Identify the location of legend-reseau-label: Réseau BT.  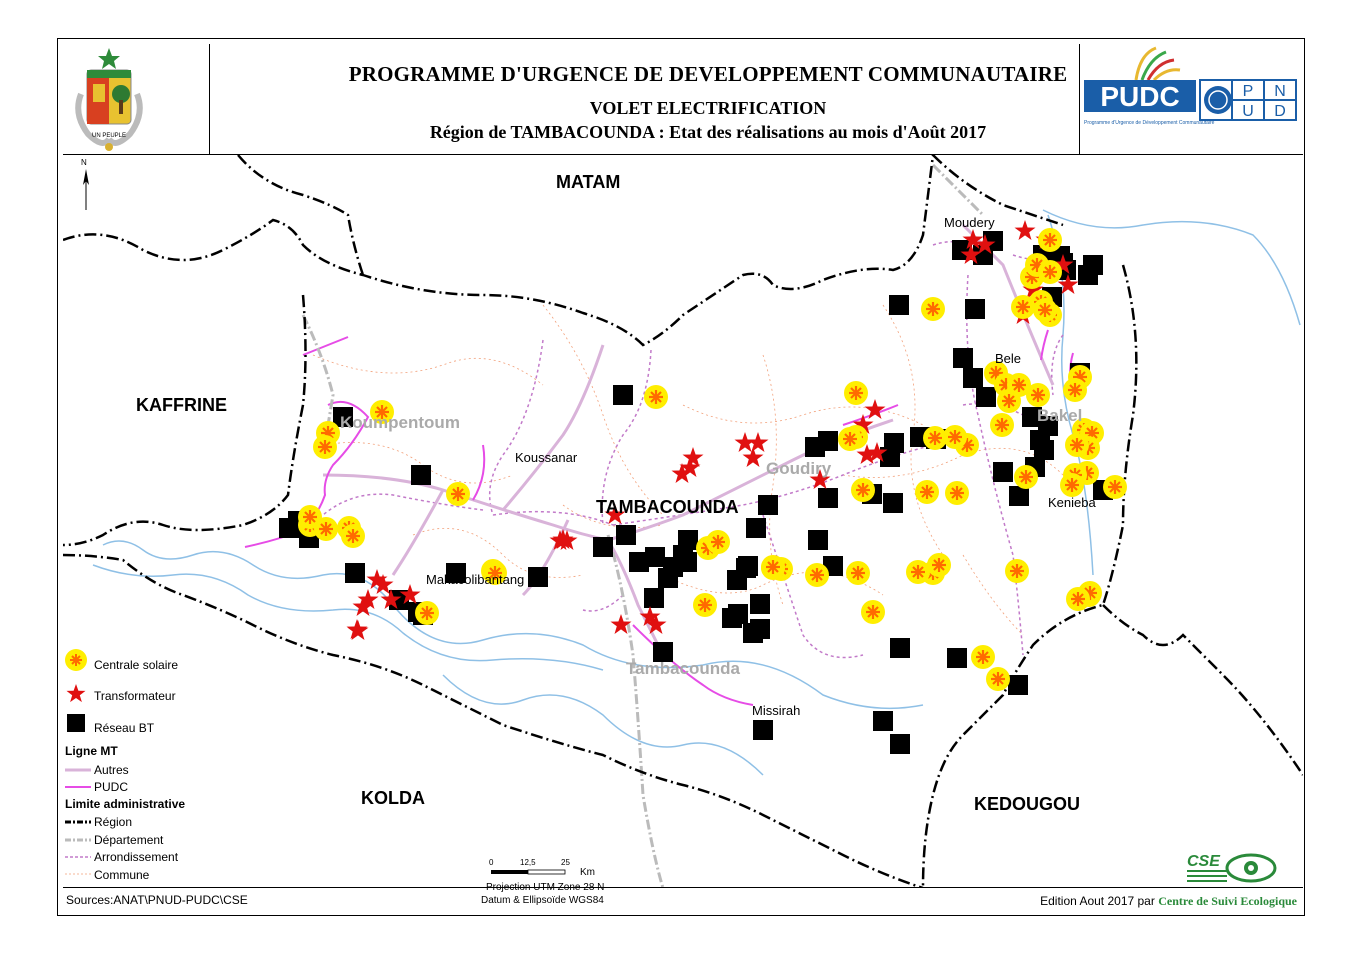
(124, 728).